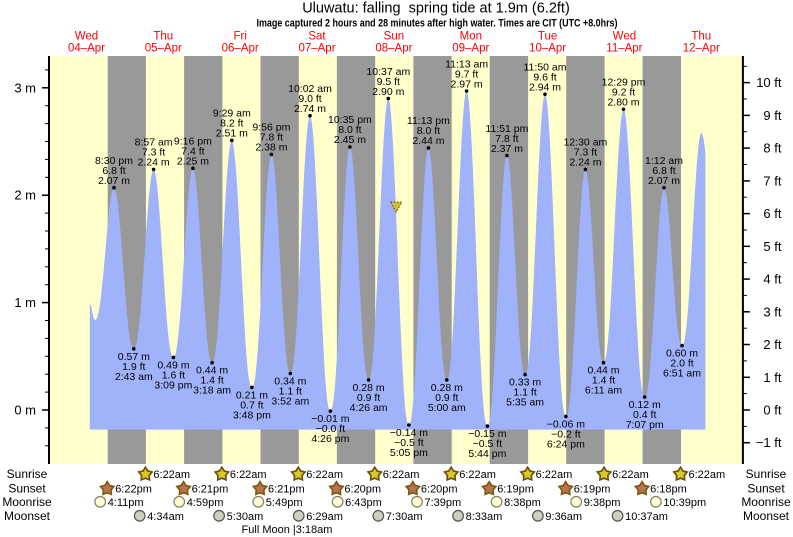  What do you see at coordinates (487, 434) in the screenshot?
I see `svg-text: −0.15 m` at bounding box center [487, 434].